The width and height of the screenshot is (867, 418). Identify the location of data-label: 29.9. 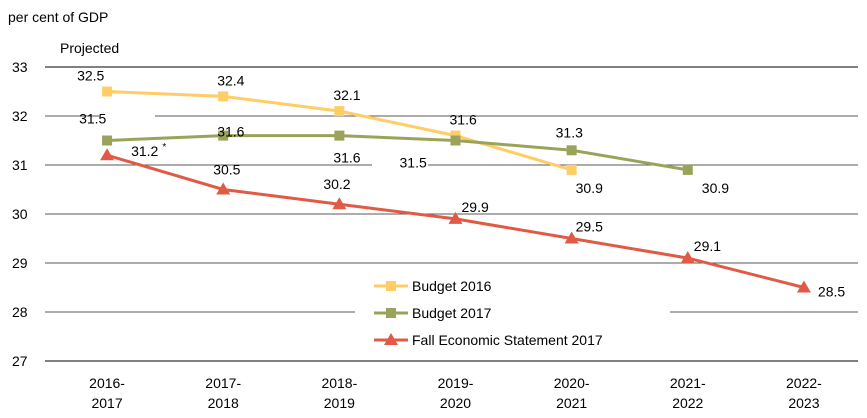
(475, 207).